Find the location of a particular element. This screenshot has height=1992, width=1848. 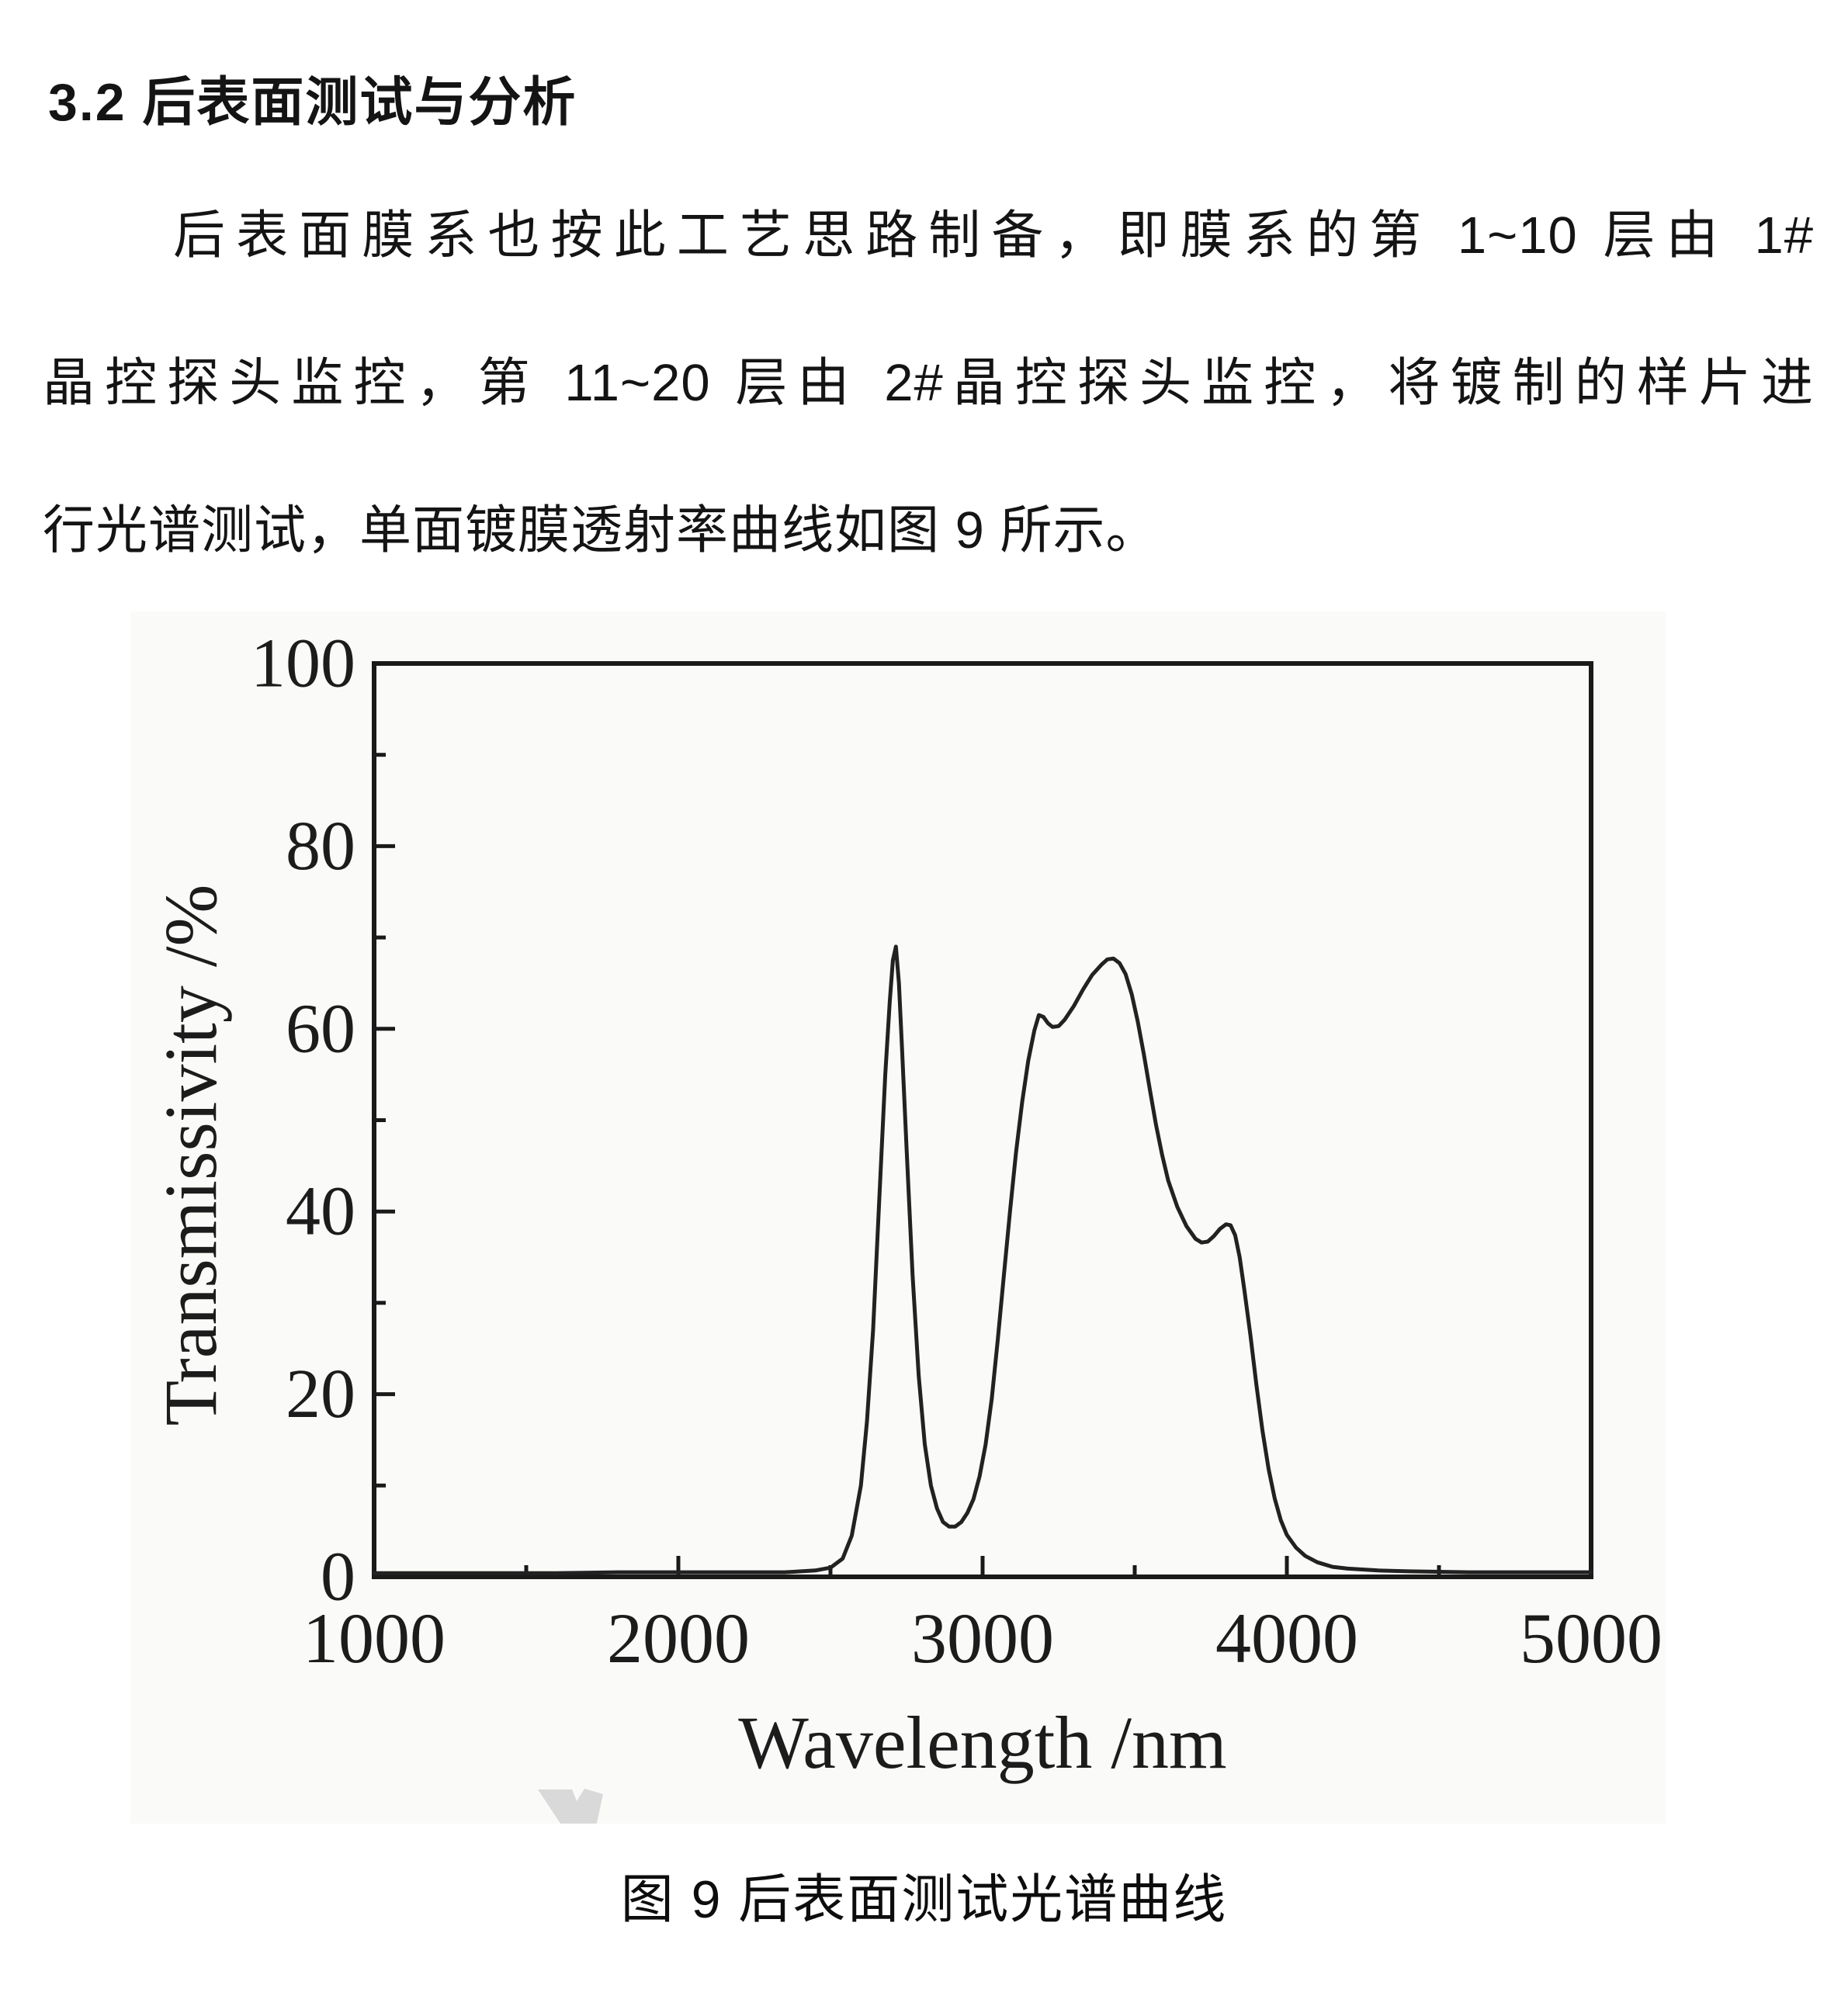

y-tick-label: 80 is located at coordinates (320, 846).